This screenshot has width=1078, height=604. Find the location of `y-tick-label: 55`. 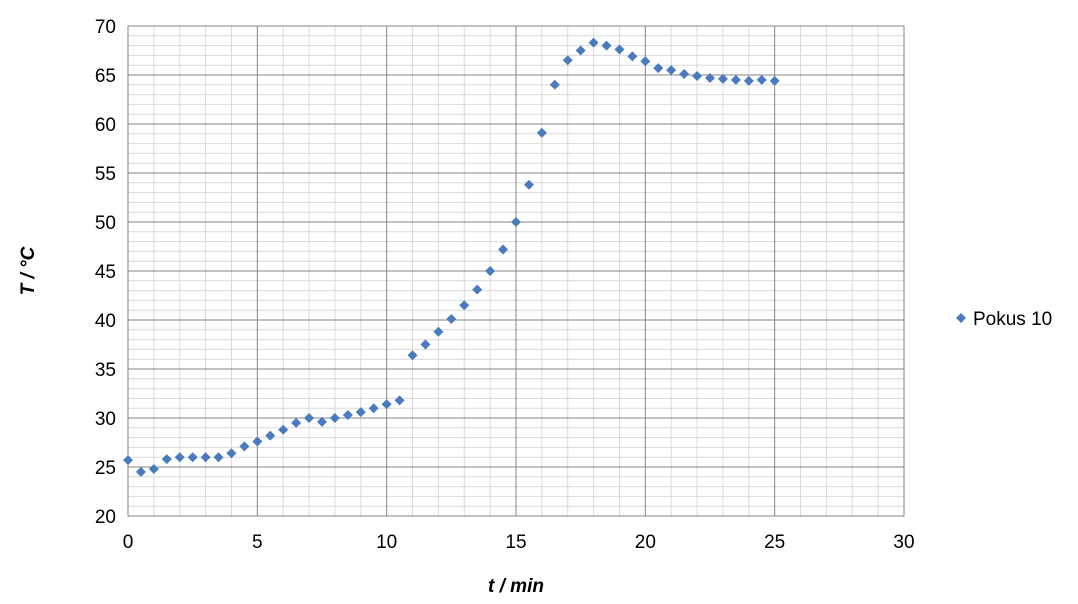

y-tick-label: 55 is located at coordinates (105, 174).